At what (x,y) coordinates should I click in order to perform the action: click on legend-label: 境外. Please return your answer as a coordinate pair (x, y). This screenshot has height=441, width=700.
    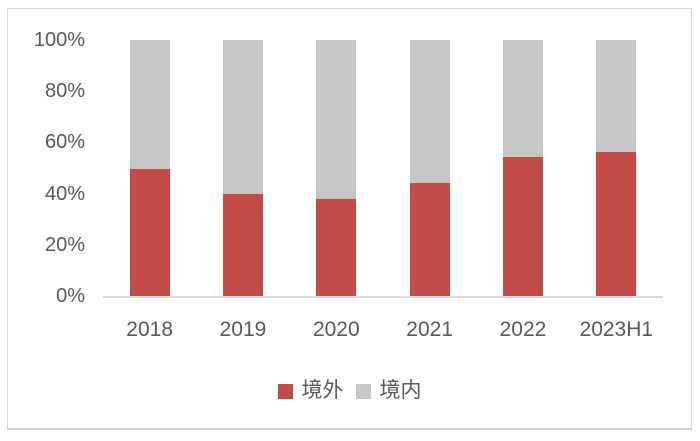
    Looking at the image, I should click on (322, 390).